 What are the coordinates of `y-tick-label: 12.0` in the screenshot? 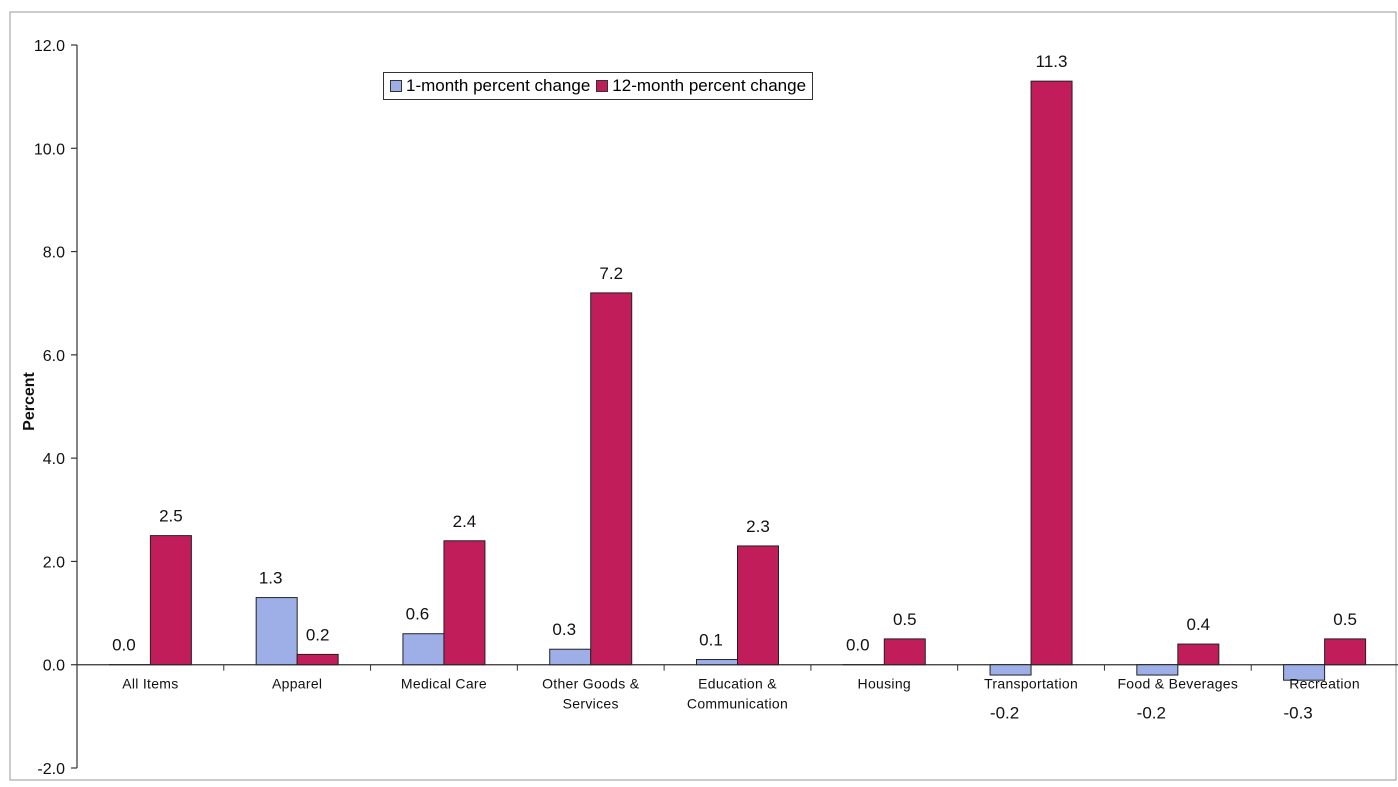 It's located at (49, 46).